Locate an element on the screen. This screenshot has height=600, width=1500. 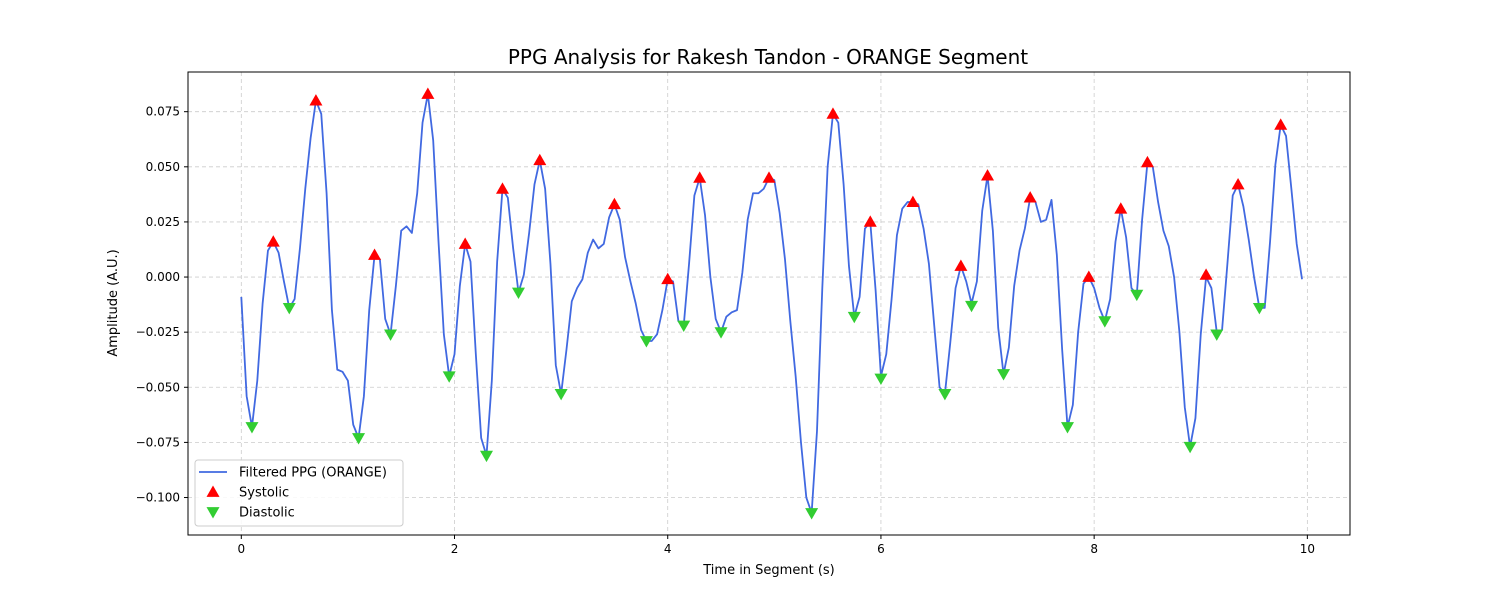
legend-box is located at coordinates (299, 493).